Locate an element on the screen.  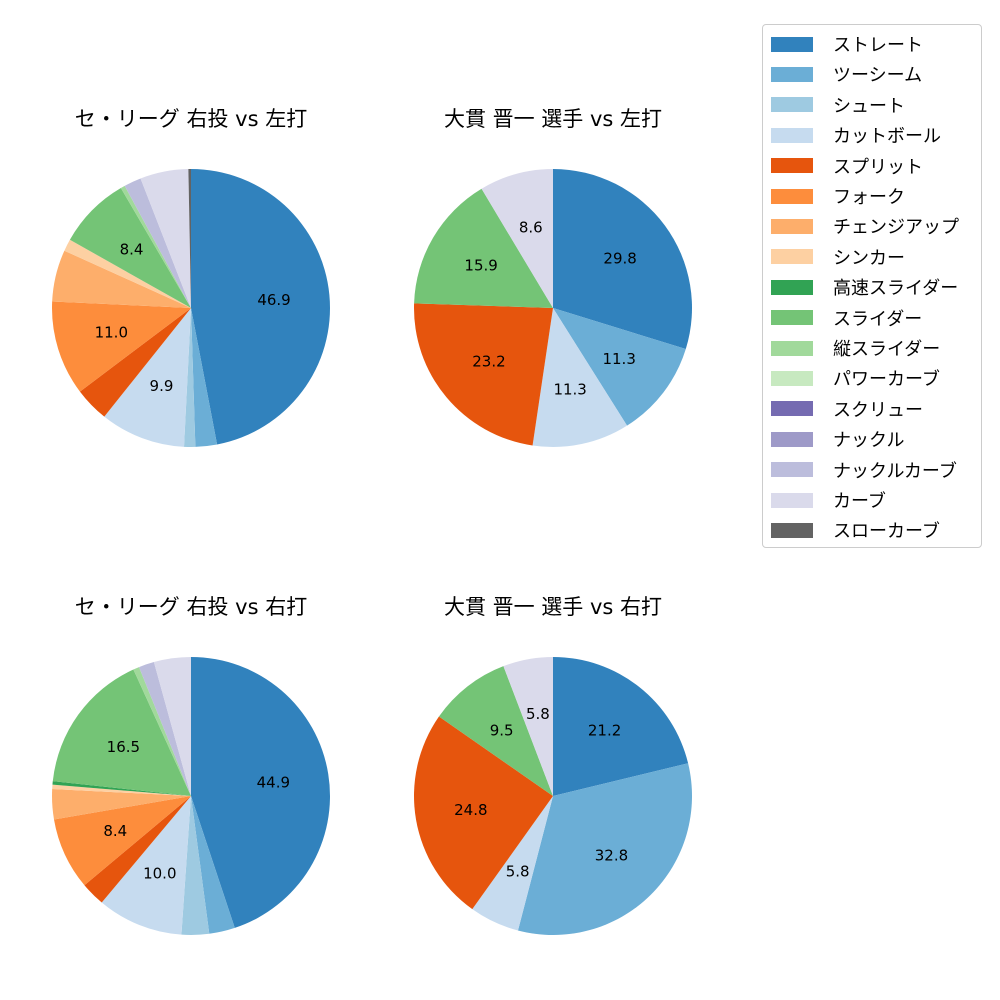
slice-label: 29.8 is located at coordinates (619, 258).